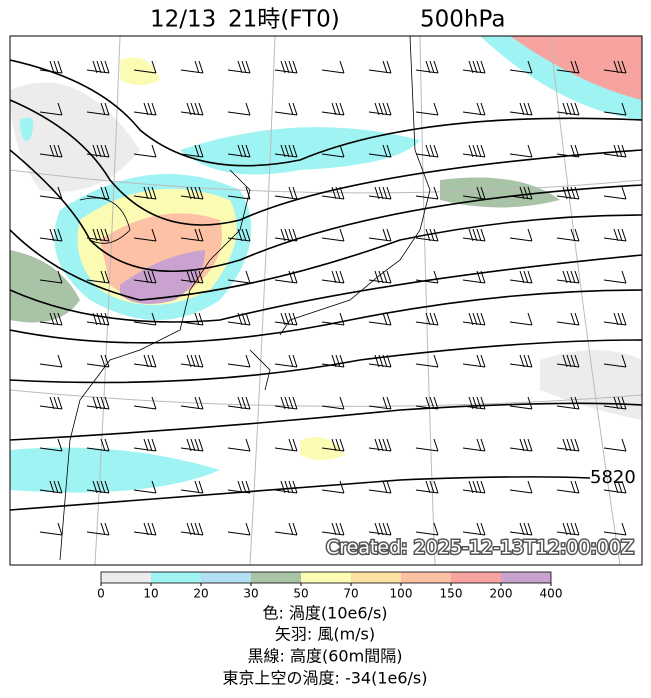 This screenshot has height=698, width=651. Describe the element at coordinates (462, 20) in the screenshot. I see `title-level: 500hPa` at that location.